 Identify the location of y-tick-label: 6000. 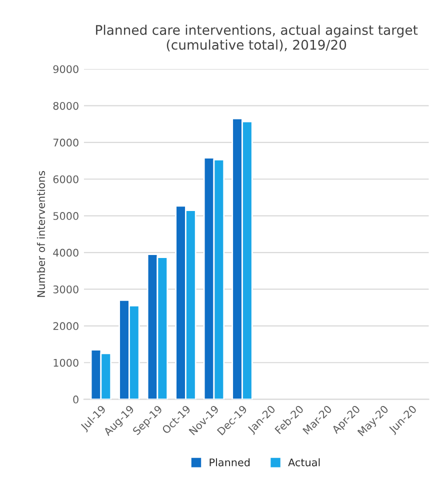
(65, 179).